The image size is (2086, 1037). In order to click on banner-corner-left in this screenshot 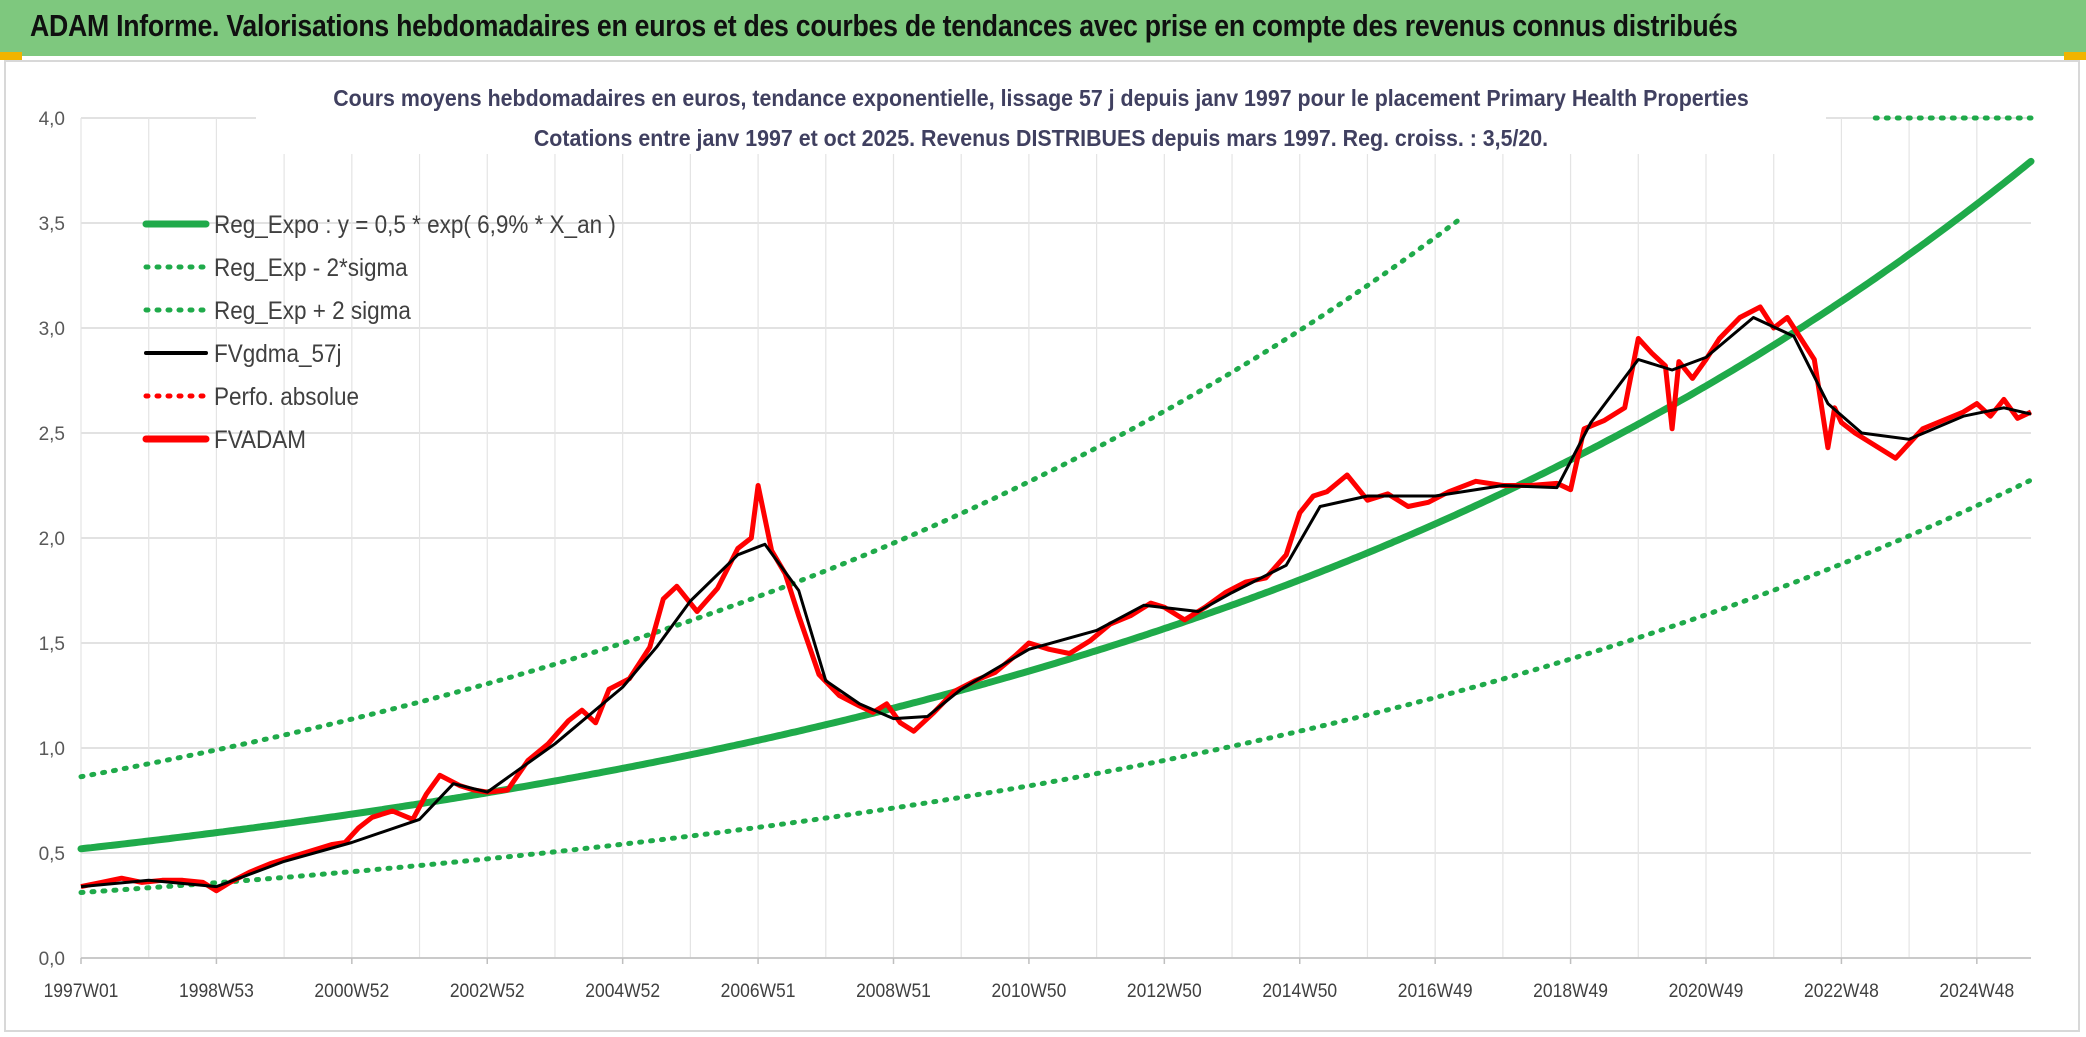, I will do `click(11, 56)`.